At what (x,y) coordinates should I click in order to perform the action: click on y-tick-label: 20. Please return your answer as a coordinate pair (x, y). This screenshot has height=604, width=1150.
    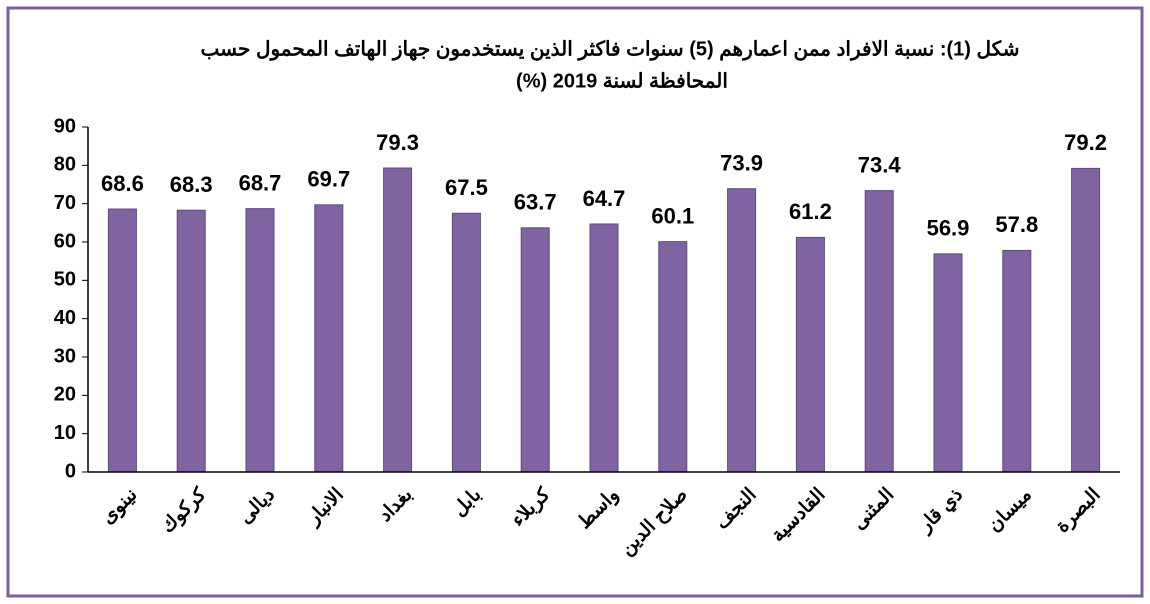
    Looking at the image, I should click on (65, 395).